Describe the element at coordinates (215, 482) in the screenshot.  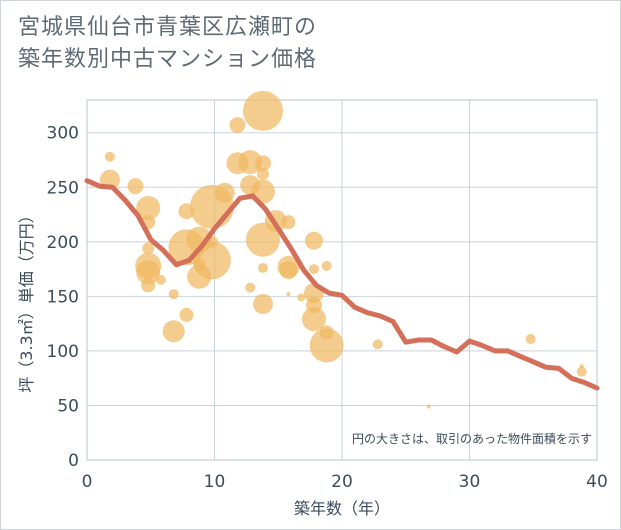
I see `x-tick-label: 10` at that location.